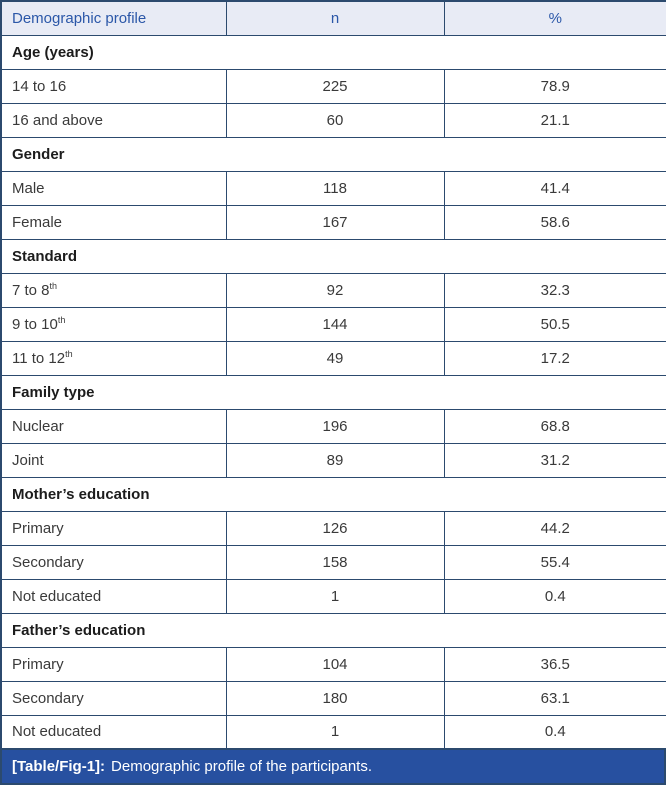 Image resolution: width=666 pixels, height=792 pixels. I want to click on row-percent: 21.1, so click(554, 120).